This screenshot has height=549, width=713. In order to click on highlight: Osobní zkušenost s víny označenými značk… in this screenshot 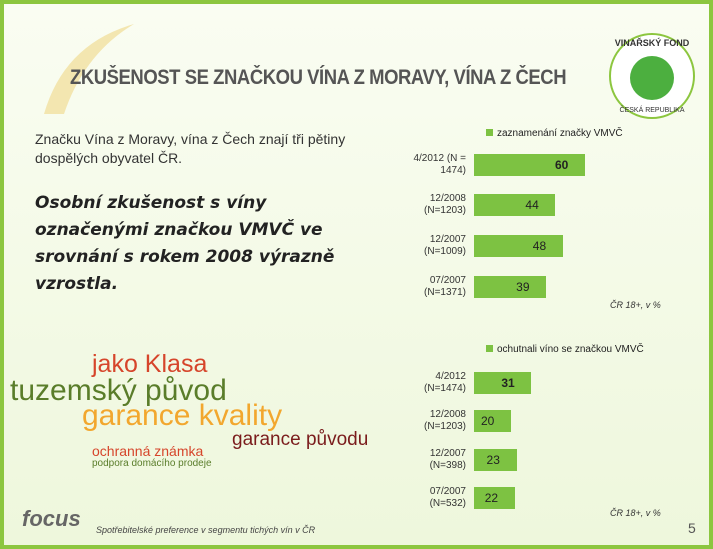, I will do `click(185, 243)`.